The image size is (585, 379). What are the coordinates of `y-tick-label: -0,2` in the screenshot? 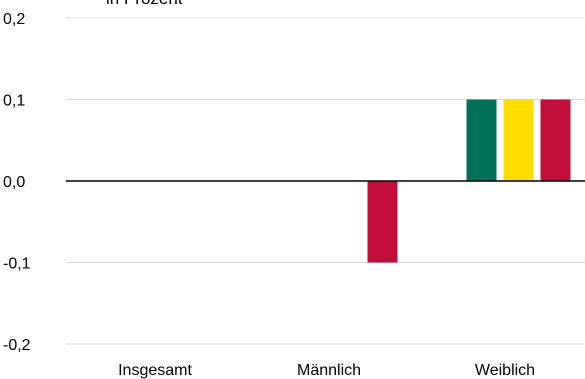 It's located at (17, 345).